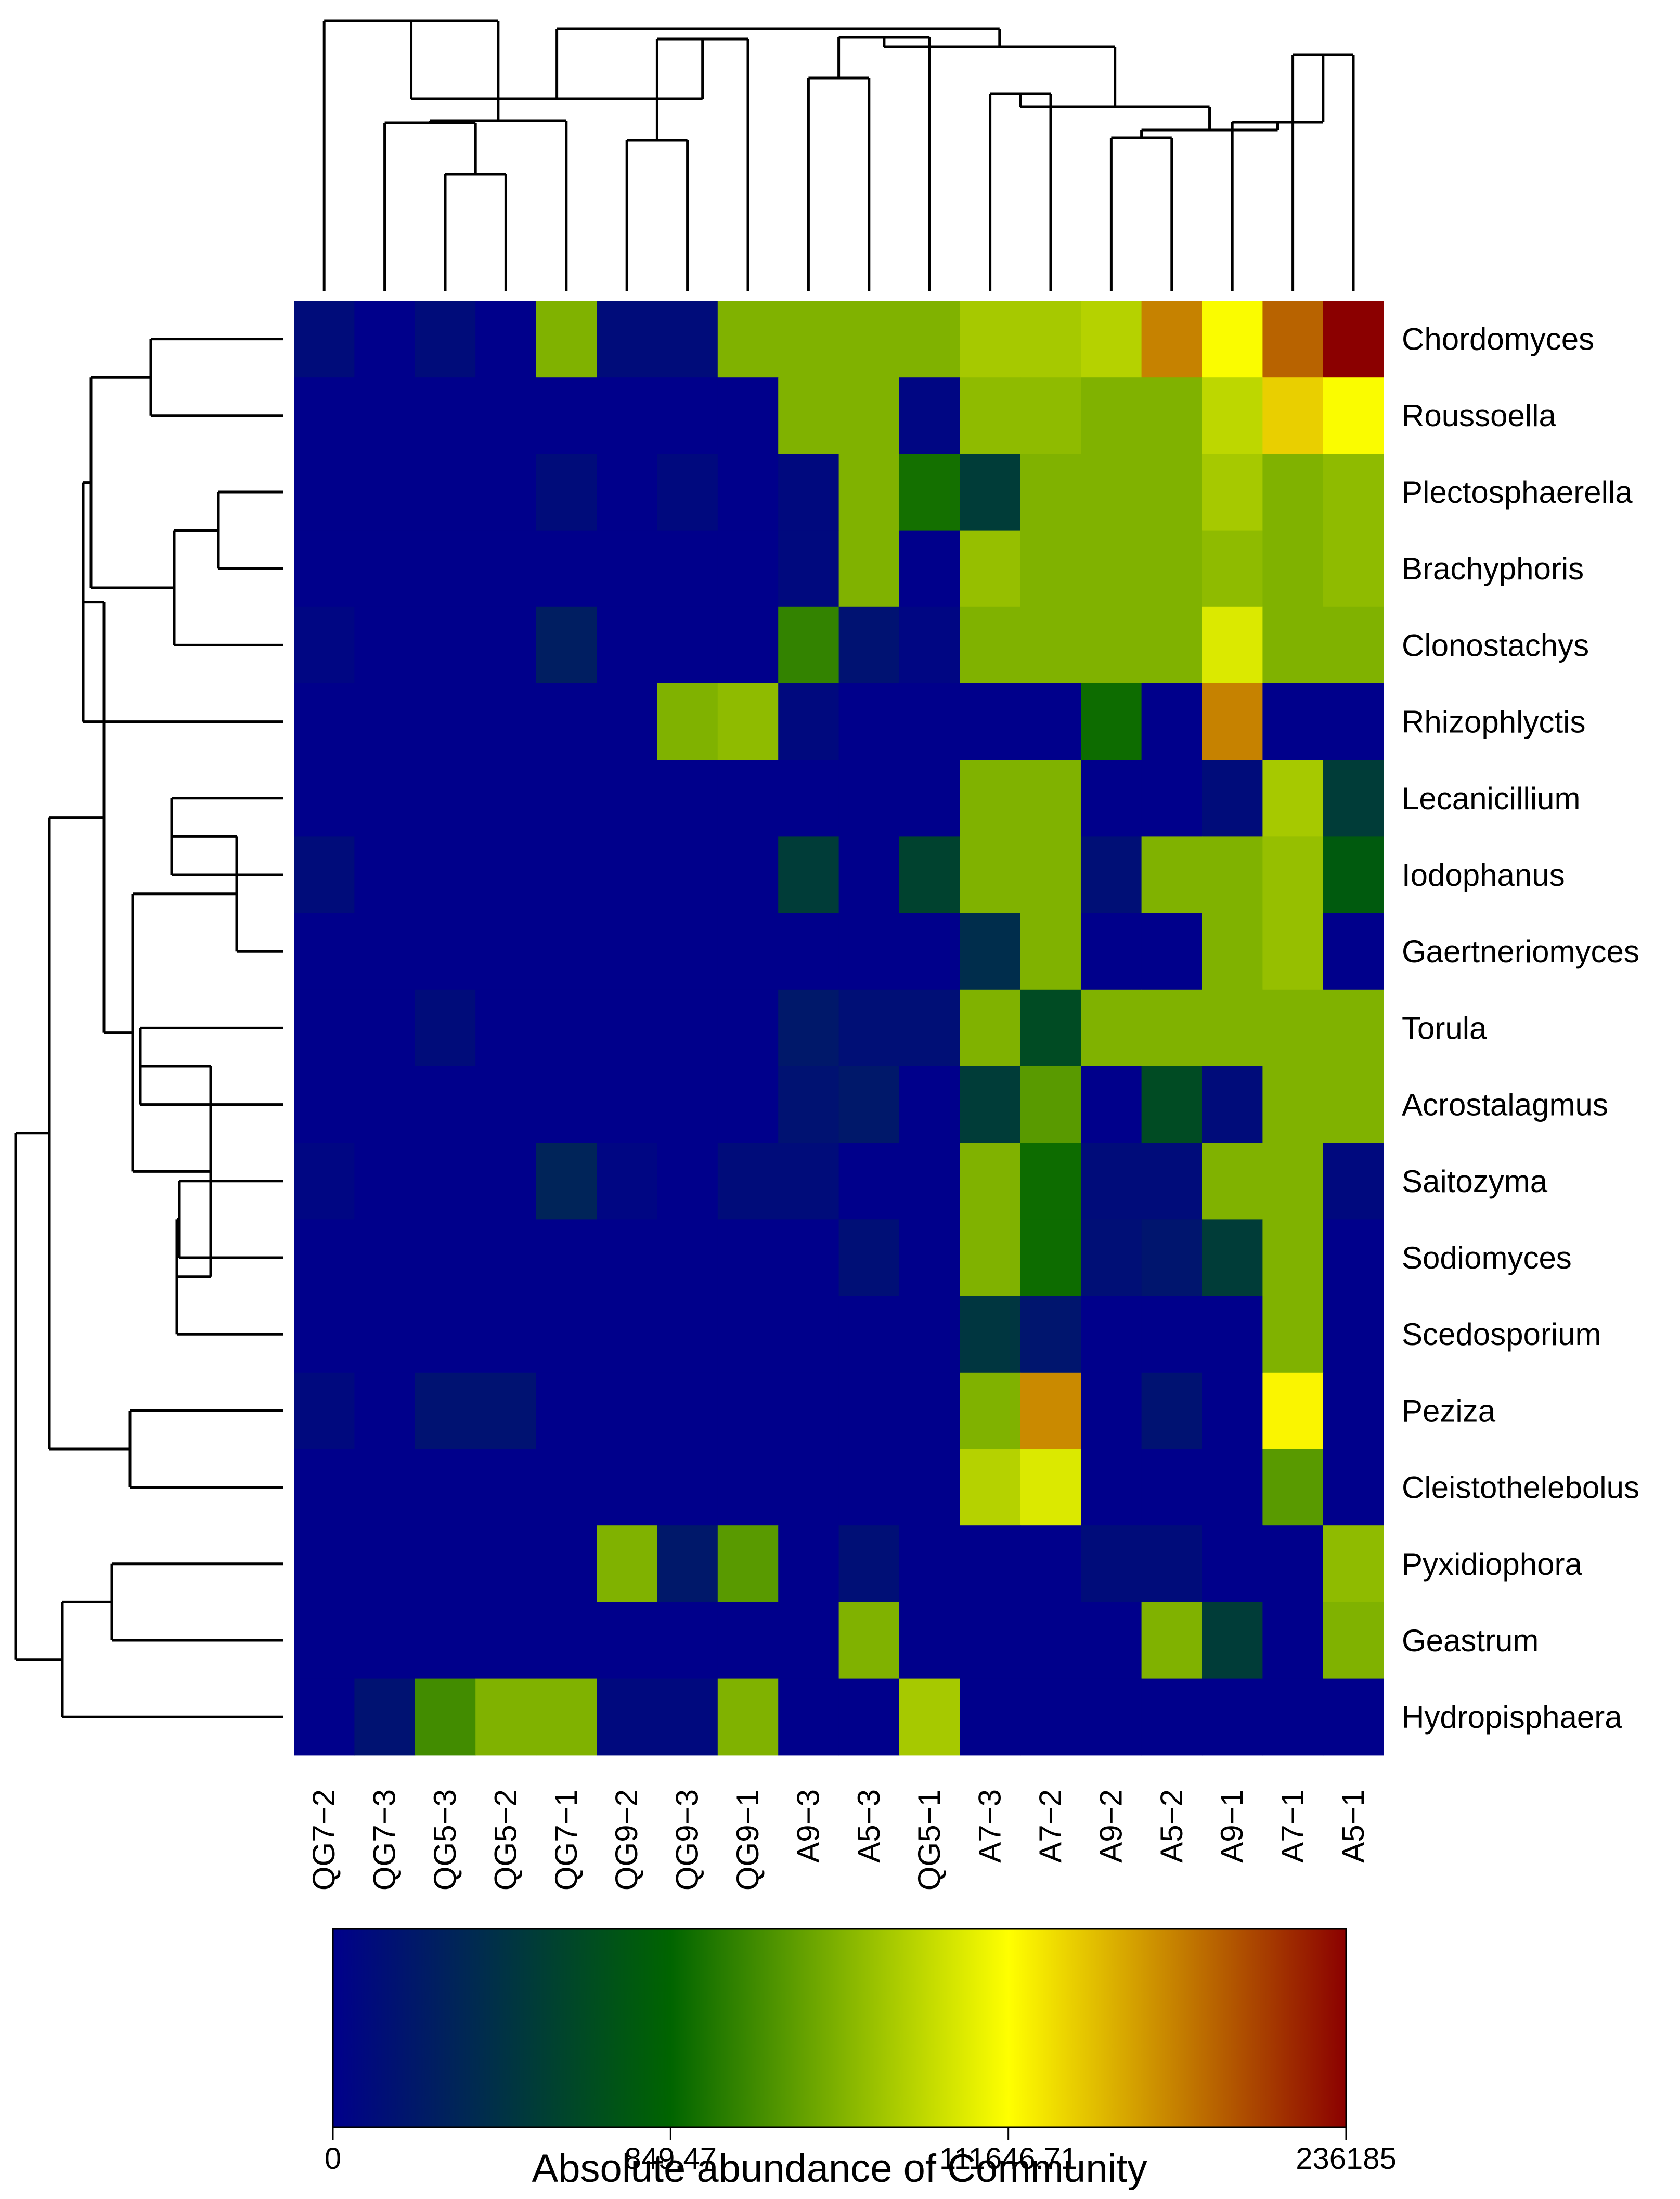 The width and height of the screenshot is (1680, 2199). I want to click on column-label: QG9−1, so click(747, 1840).